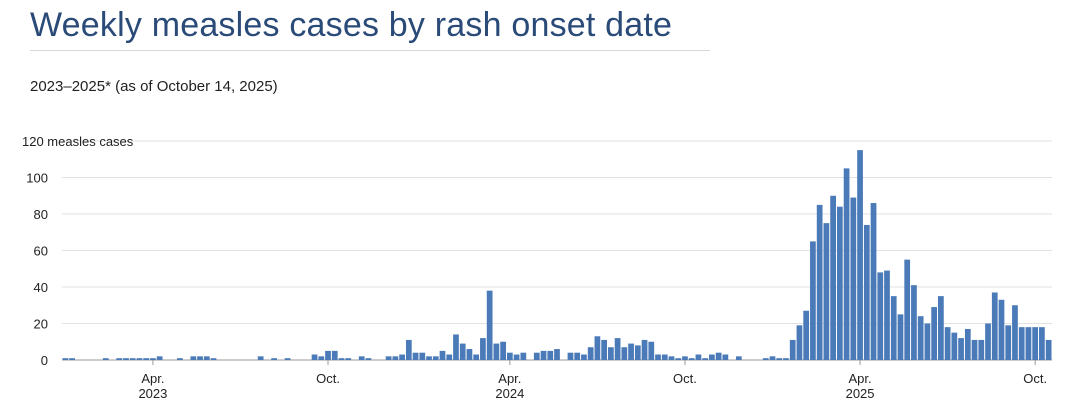  What do you see at coordinates (860, 393) in the screenshot?
I see `x-tick-label-year: 2025` at bounding box center [860, 393].